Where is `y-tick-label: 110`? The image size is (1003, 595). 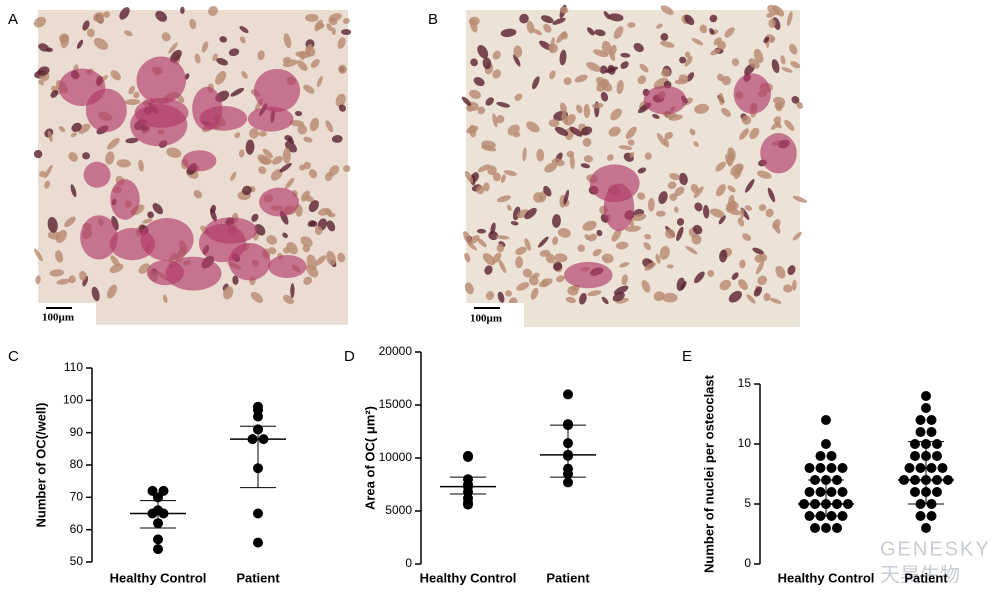
y-tick-label: 110 is located at coordinates (73, 367).